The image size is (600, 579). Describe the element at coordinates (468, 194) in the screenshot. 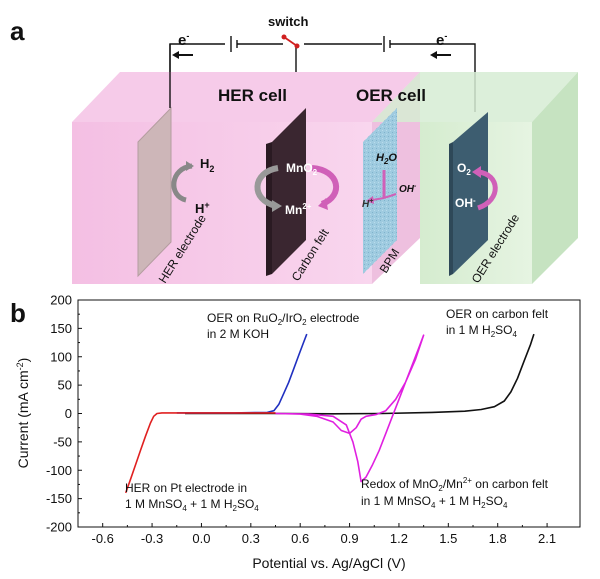

I see `oer-electrode-plate` at that location.